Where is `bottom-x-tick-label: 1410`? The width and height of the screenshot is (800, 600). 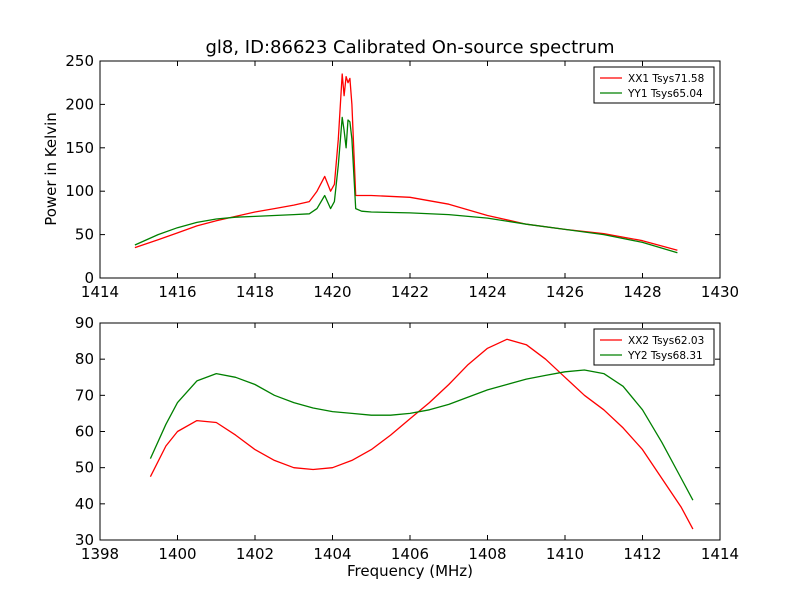
bottom-x-tick-label: 1410 is located at coordinates (565, 554).